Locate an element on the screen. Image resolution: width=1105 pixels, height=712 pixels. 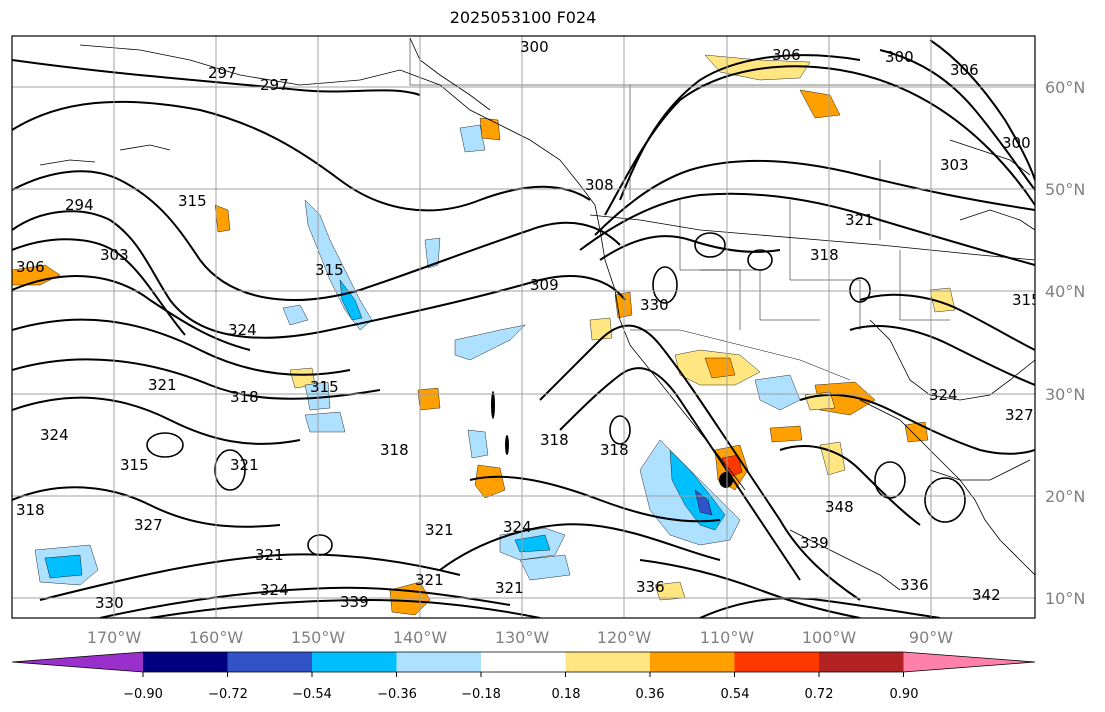
lon-label: 130°W is located at coordinates (522, 637).